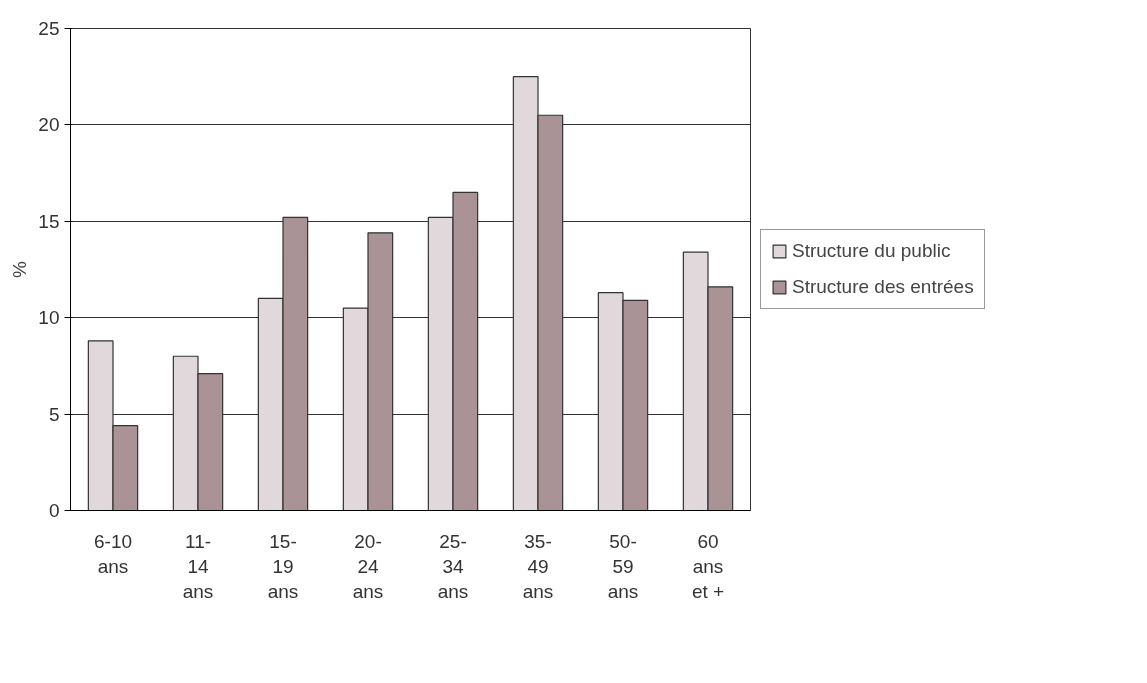 The image size is (1147, 683). What do you see at coordinates (198, 566) in the screenshot?
I see `x-tick-label: 11- 14 ans` at bounding box center [198, 566].